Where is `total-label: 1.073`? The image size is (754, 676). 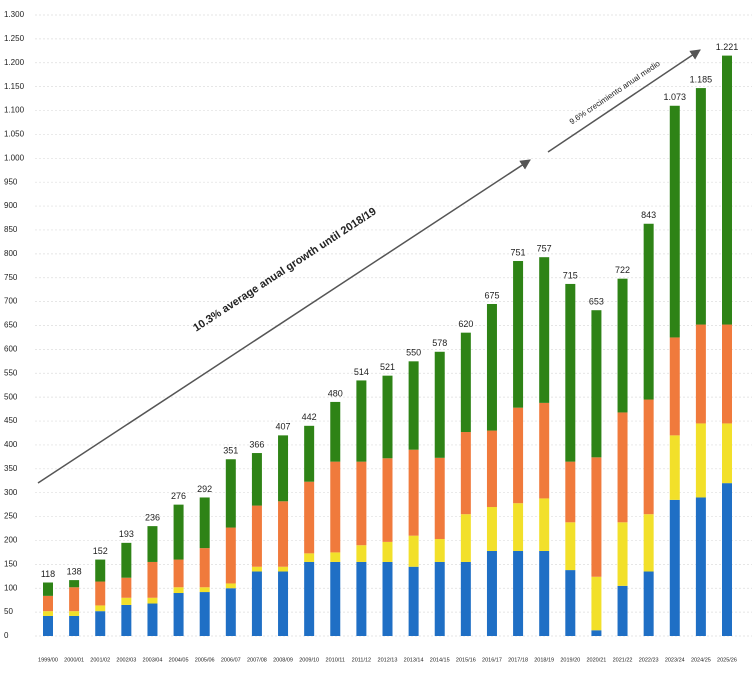 total-label: 1.073 is located at coordinates (675, 97).